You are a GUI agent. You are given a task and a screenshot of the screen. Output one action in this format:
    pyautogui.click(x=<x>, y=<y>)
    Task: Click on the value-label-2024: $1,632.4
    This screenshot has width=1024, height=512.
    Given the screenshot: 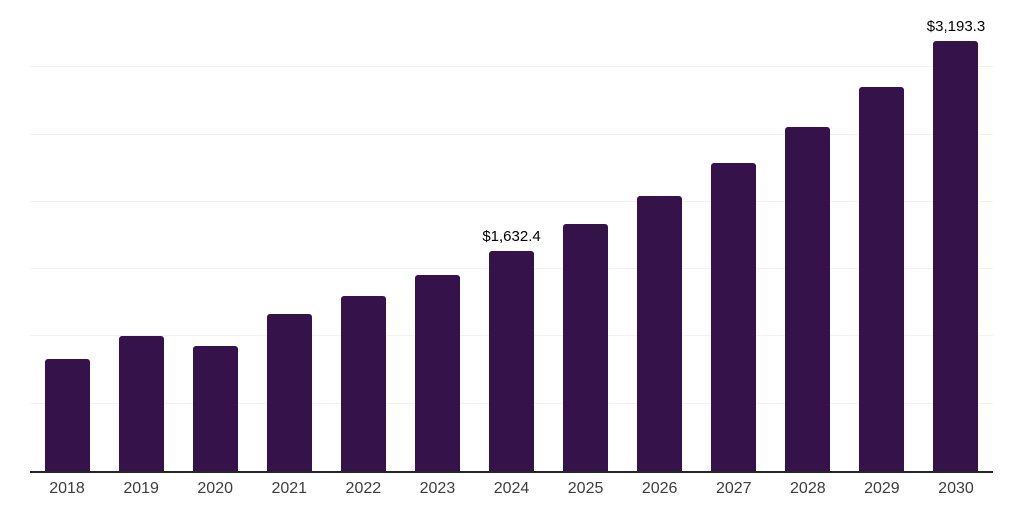 What is the action you would take?
    pyautogui.click(x=511, y=237)
    